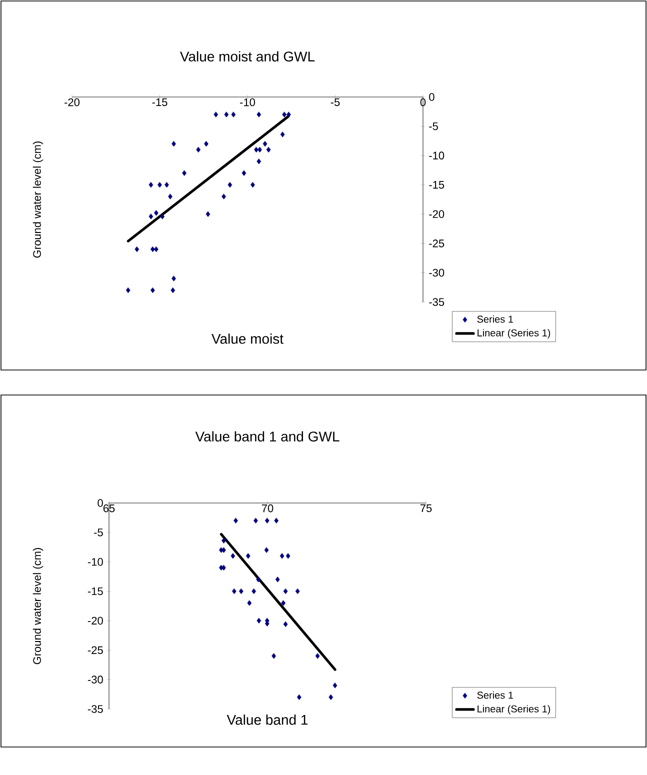 This screenshot has width=647, height=775. Describe the element at coordinates (267, 436) in the screenshot. I see `chart-title: Value band 1 and GWL` at that location.